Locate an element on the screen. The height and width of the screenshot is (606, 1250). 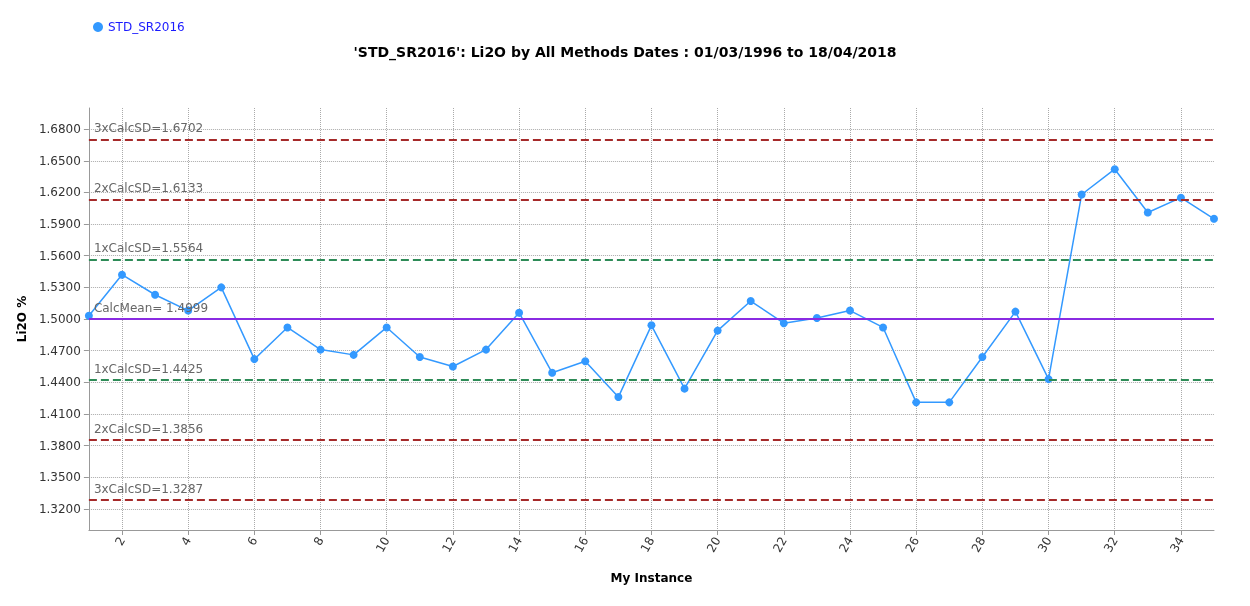
chart-title: 'STD_SR2016': Li2O by All Methods Dates : 01/03/1996 to 18/04/2018 is located at coordinates (625, 52).